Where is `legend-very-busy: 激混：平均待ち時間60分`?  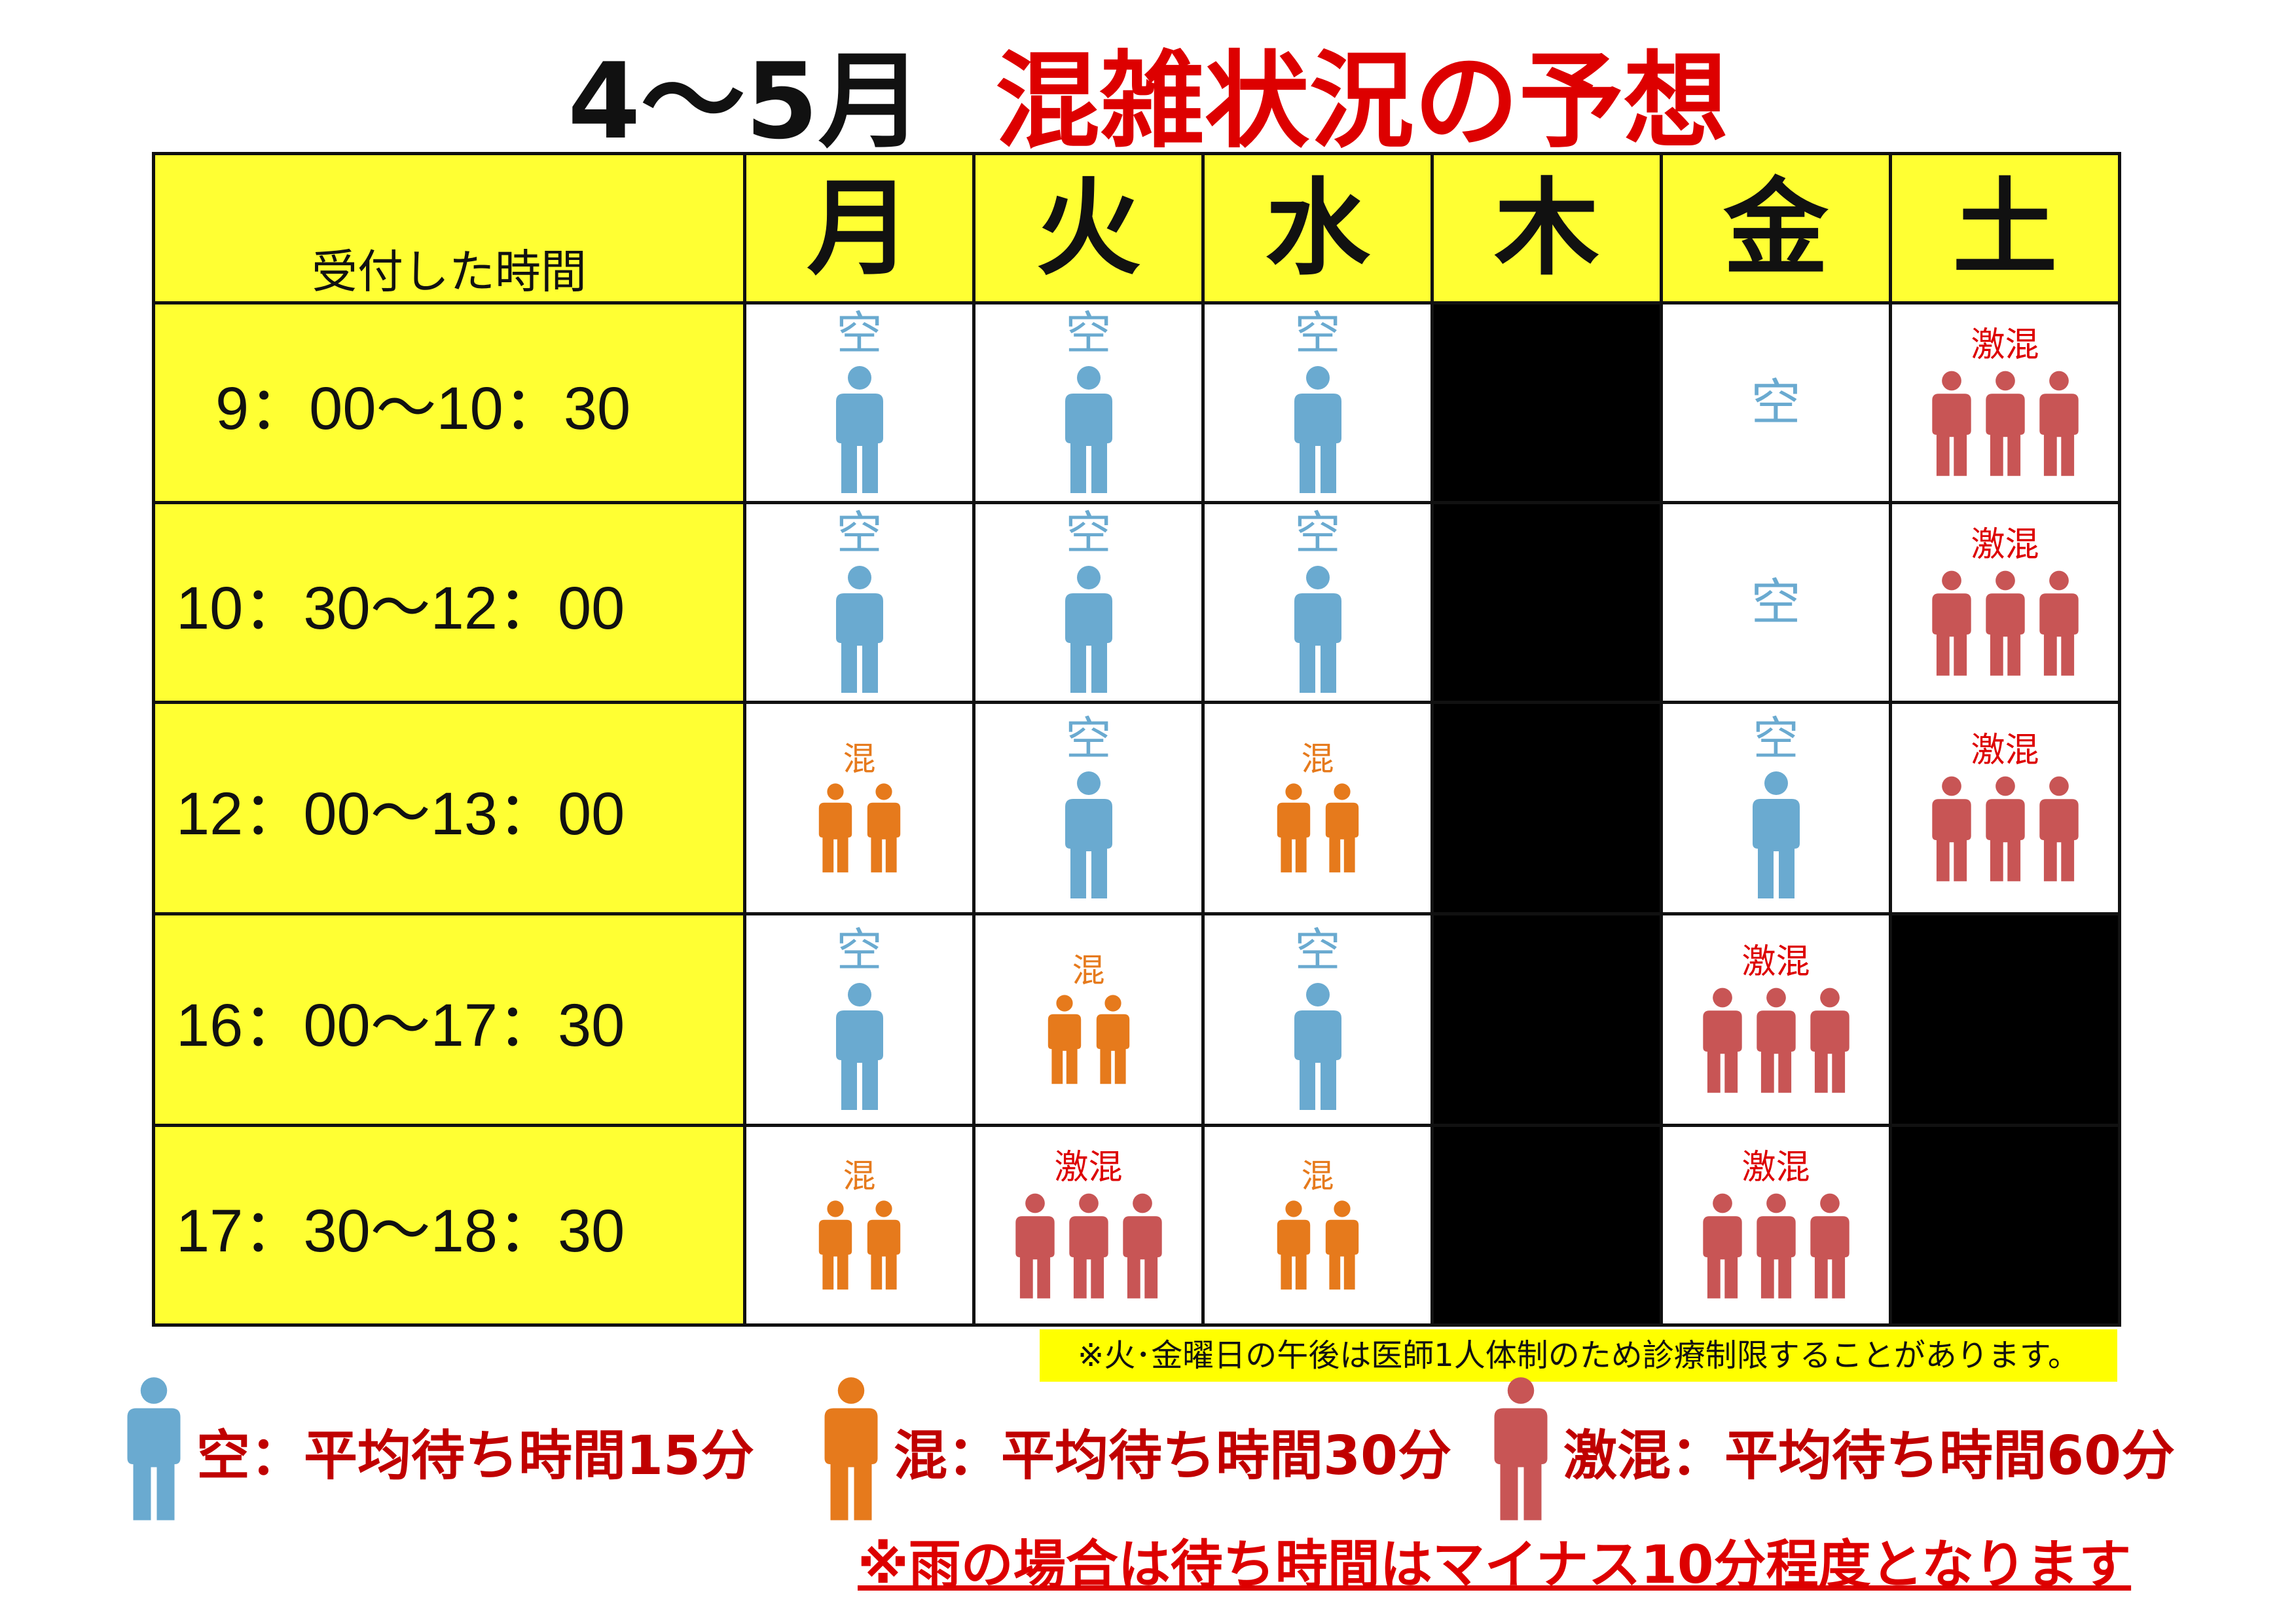
legend-very-busy: 激混：平均待ち時間60分 is located at coordinates (1833, 1450).